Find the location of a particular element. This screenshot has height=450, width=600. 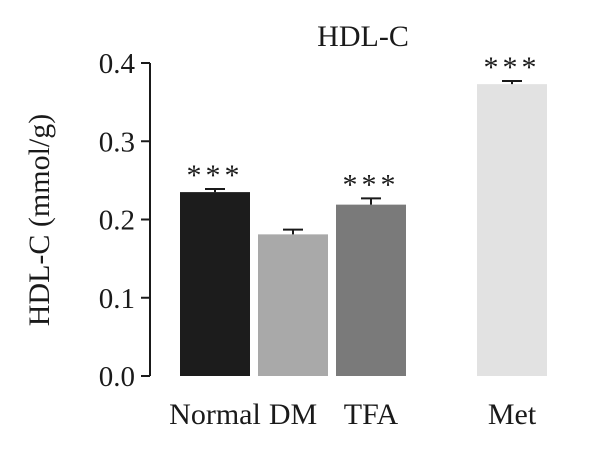

y-tick-label: 0.3 is located at coordinates (117, 142).